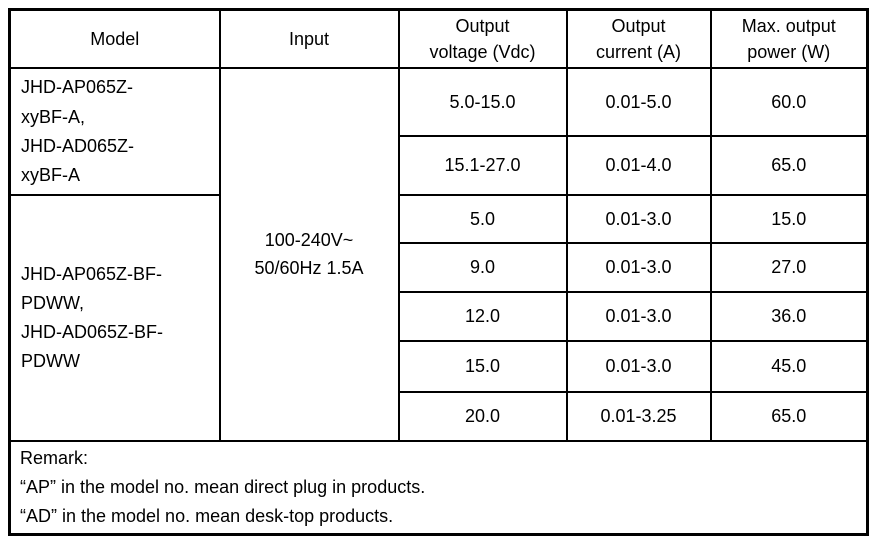  I want to click on model-group-1: JHD-AP065Z- xyBF-A, JHD-AD065Z- xyBF-A, so click(114, 132).